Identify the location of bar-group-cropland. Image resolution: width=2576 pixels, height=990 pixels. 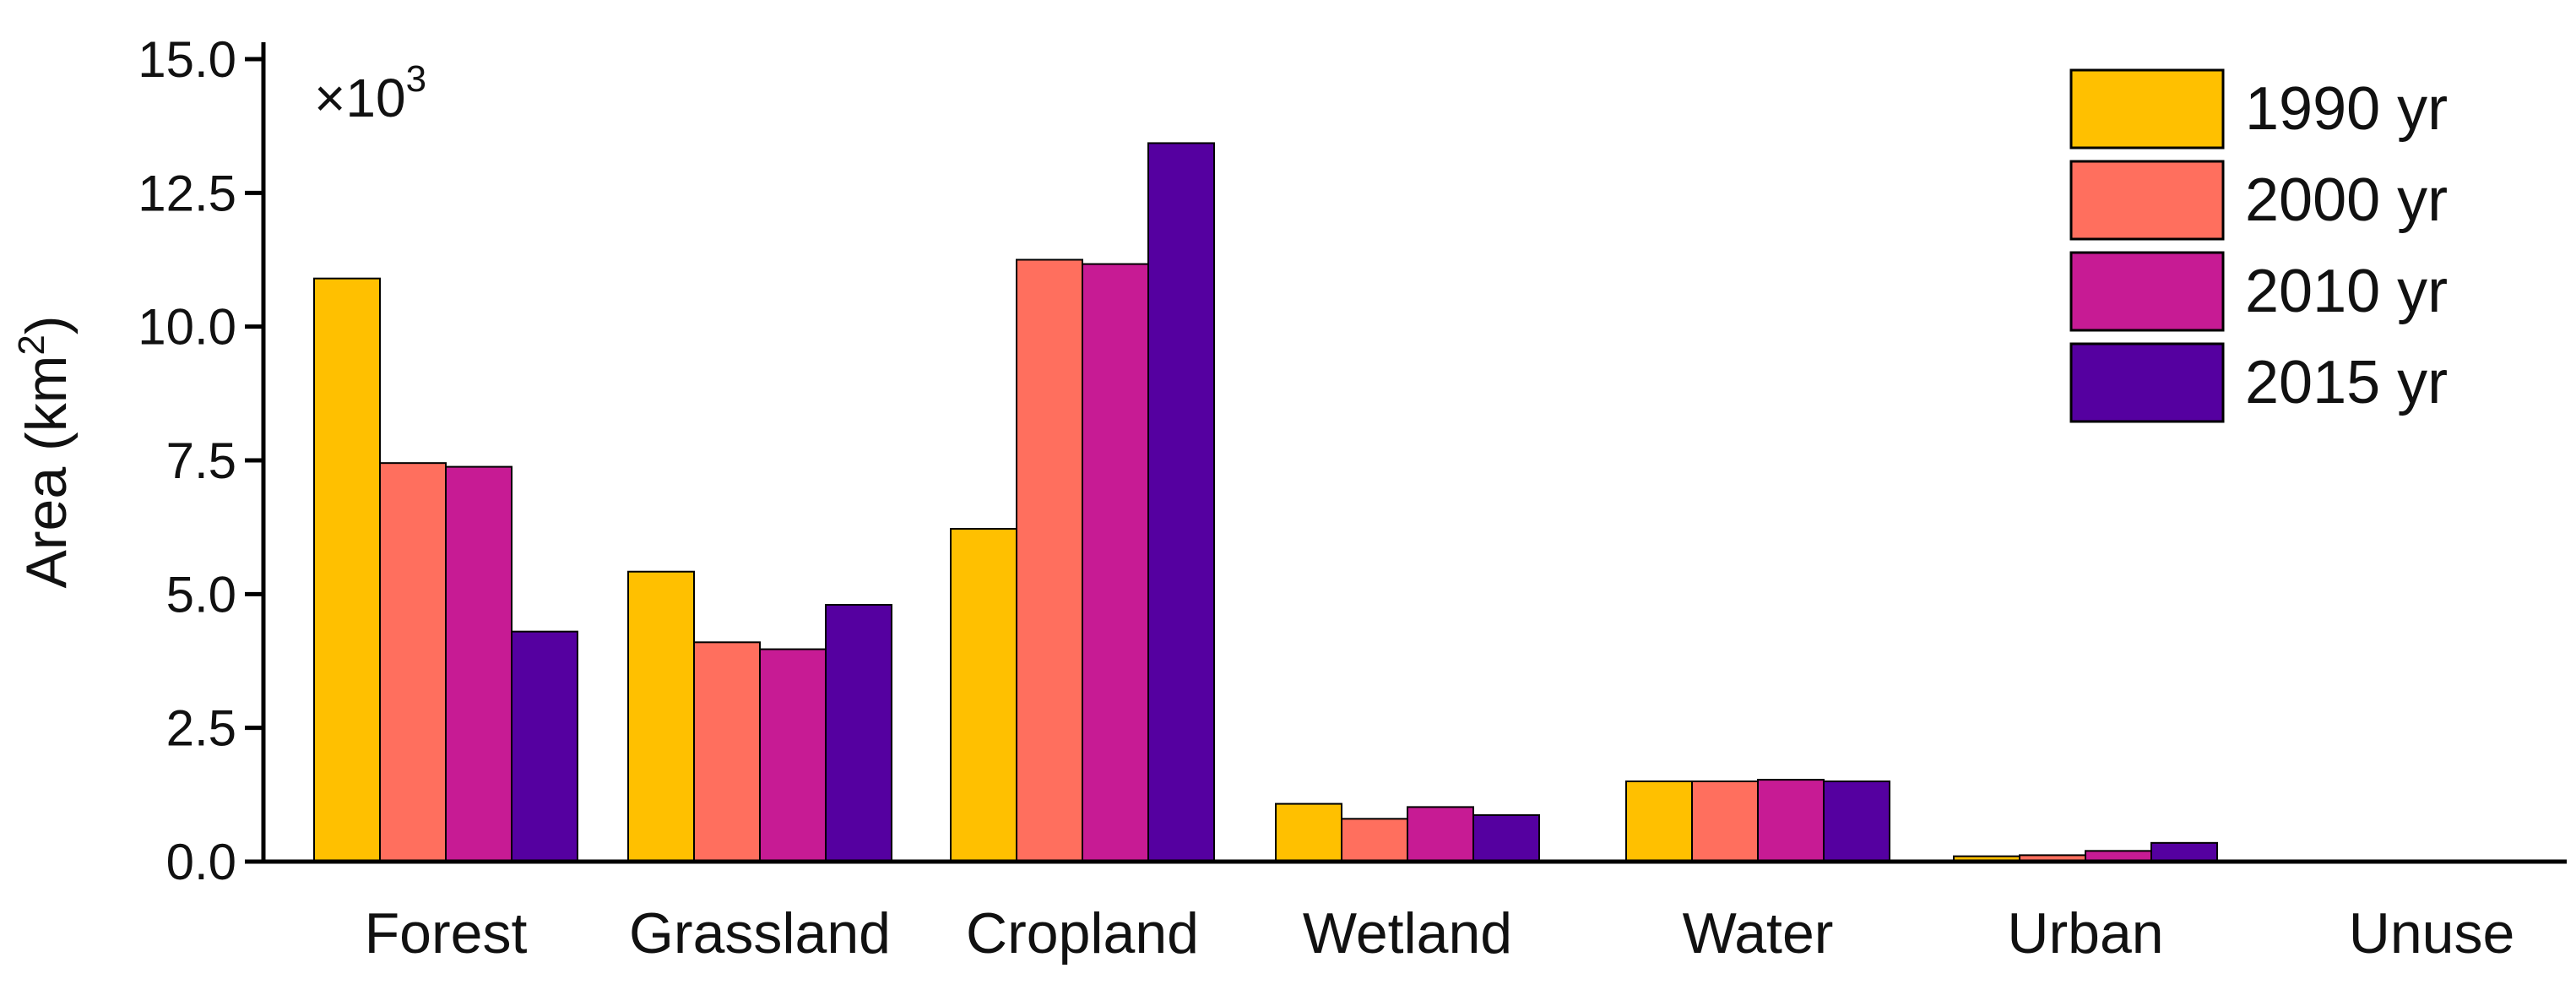
(1082, 502).